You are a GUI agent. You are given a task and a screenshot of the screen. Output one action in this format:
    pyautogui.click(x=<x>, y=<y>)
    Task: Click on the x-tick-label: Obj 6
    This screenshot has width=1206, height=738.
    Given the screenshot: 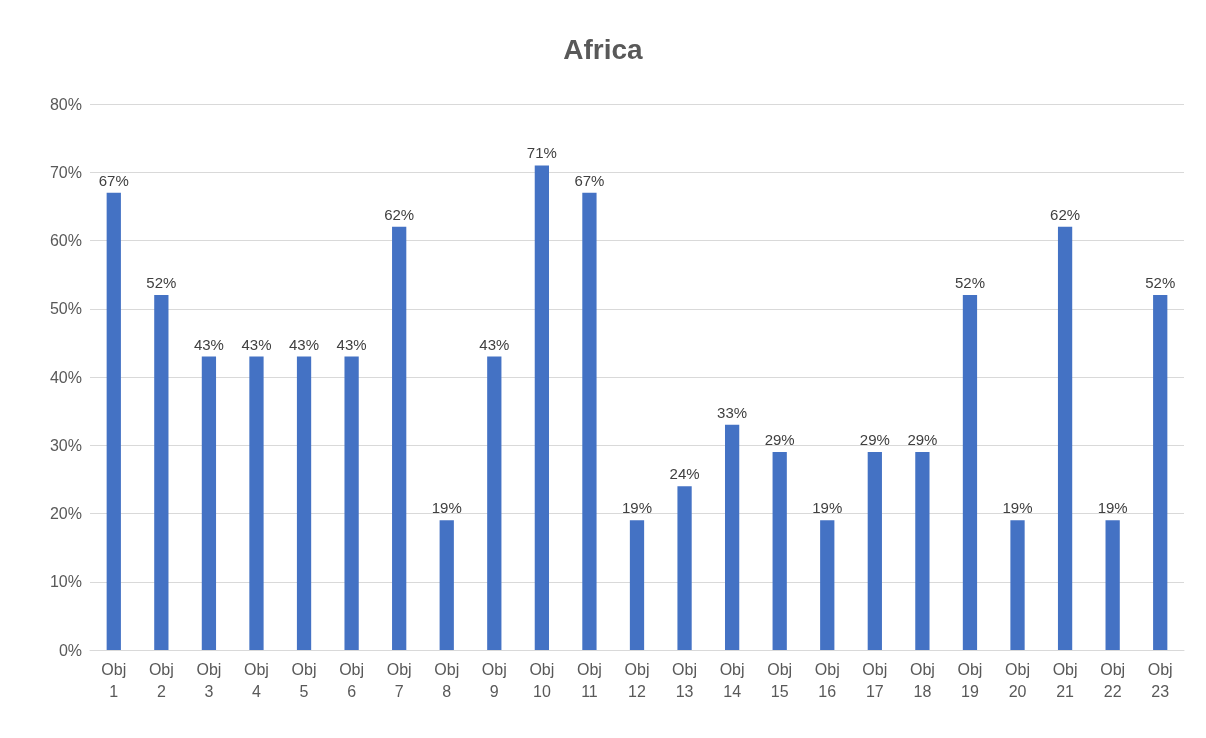 What is the action you would take?
    pyautogui.click(x=352, y=680)
    